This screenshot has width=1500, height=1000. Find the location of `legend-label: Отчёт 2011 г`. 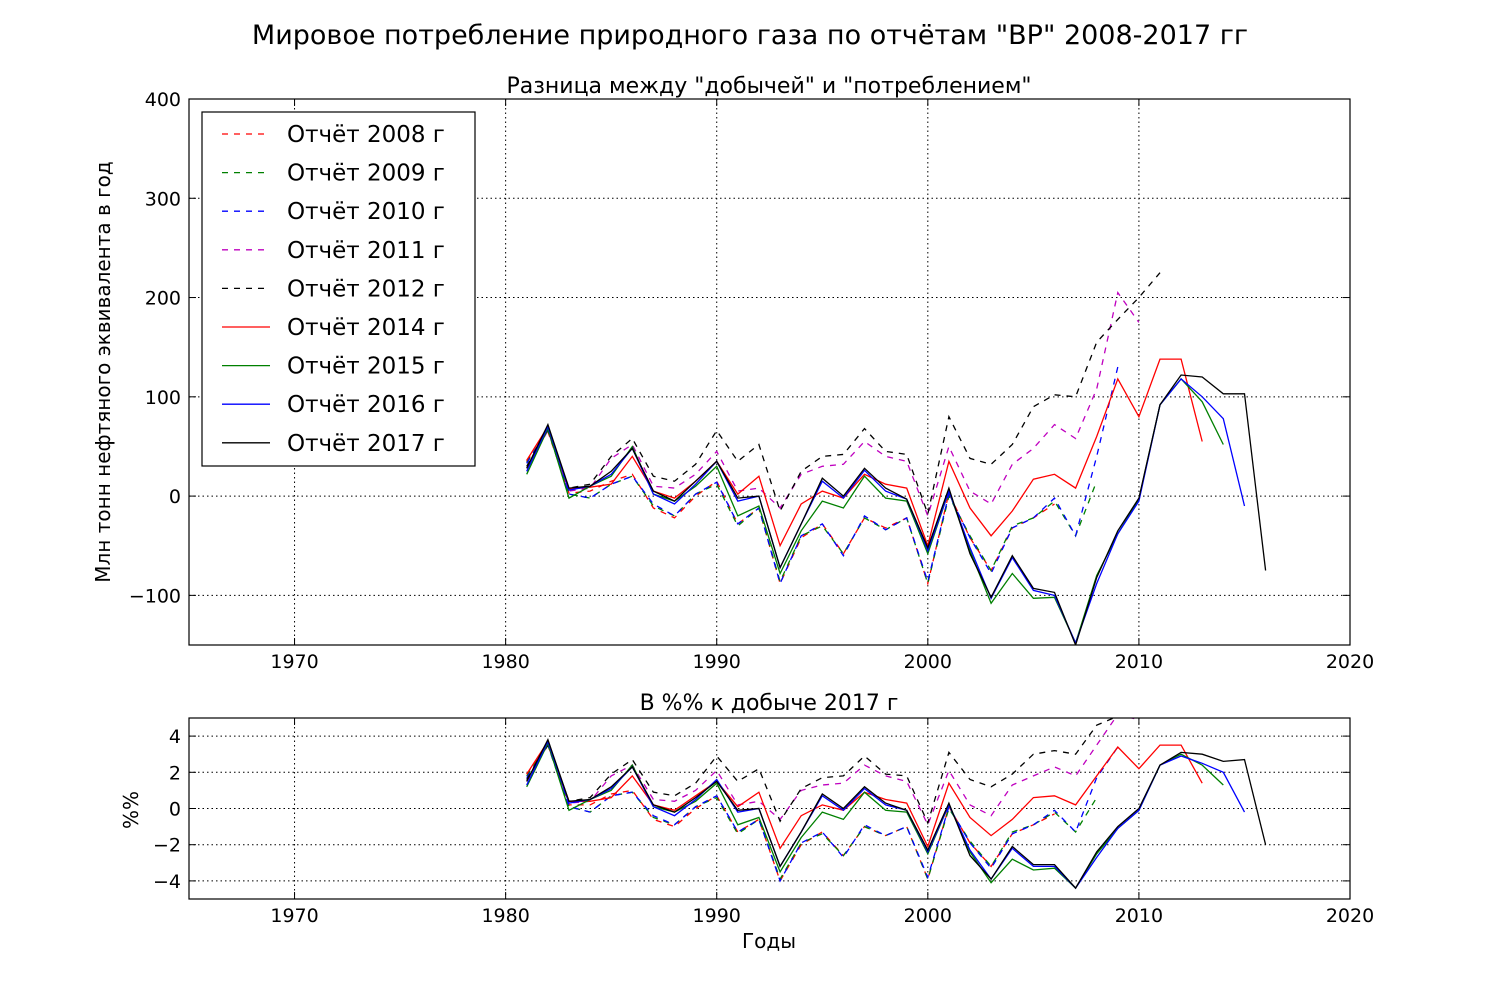

legend-label: Отчёт 2011 г is located at coordinates (366, 251).